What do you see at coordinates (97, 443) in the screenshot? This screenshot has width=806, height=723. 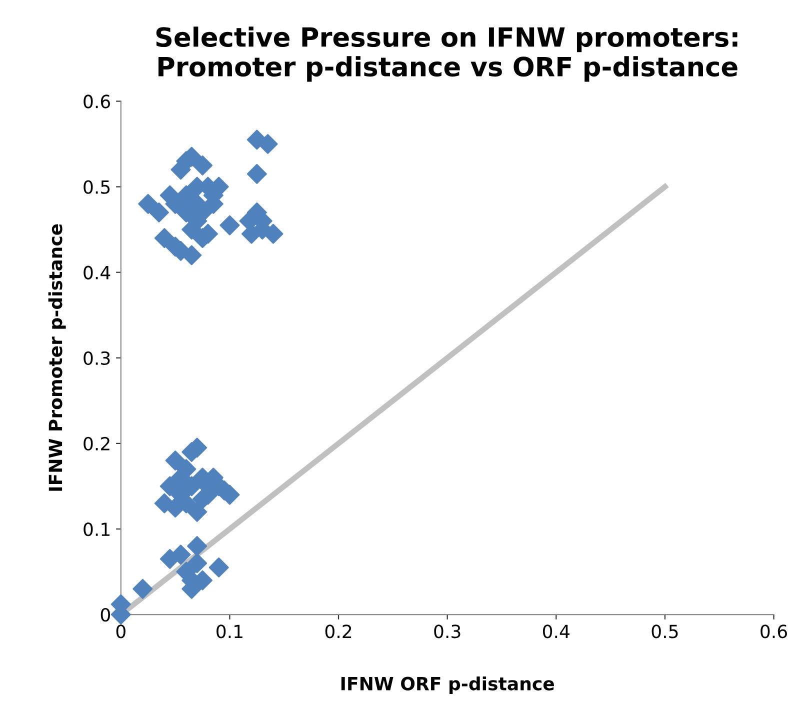 I see `y-tick-label: 0.2` at bounding box center [97, 443].